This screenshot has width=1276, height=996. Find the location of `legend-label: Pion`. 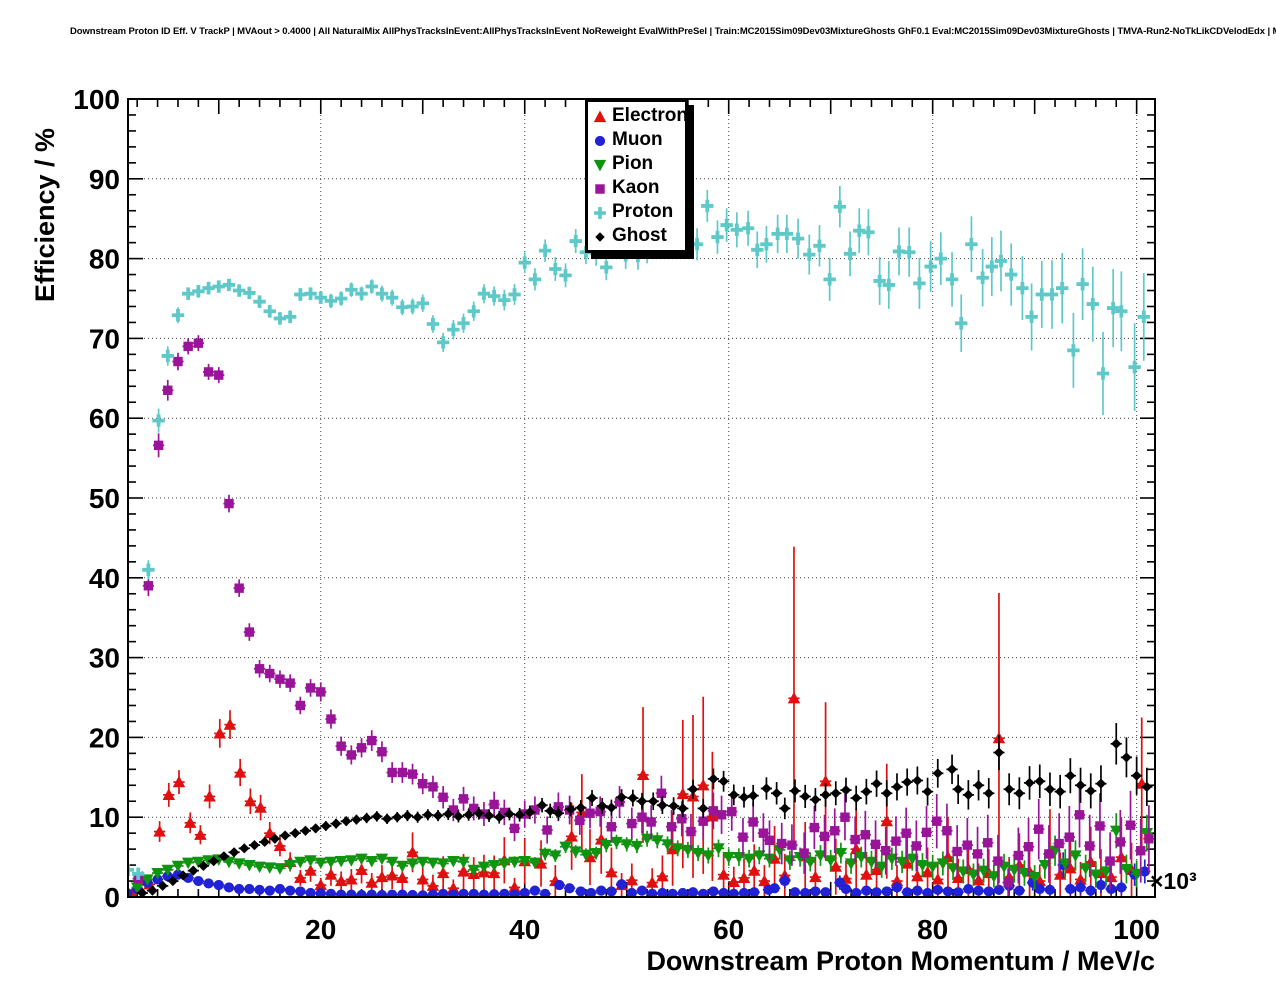

legend-label: Pion is located at coordinates (633, 163).